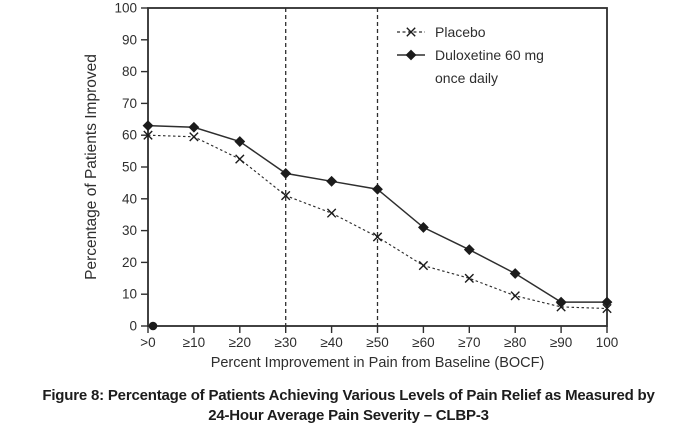 The image size is (697, 433). What do you see at coordinates (129, 198) in the screenshot?
I see `y-tick-label: 40` at bounding box center [129, 198].